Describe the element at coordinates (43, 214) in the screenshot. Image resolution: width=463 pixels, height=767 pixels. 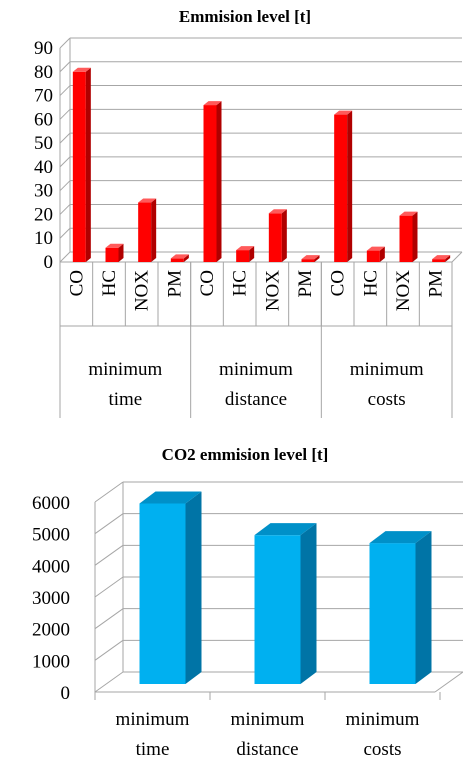
I see `y-tick-label: 20` at that location.